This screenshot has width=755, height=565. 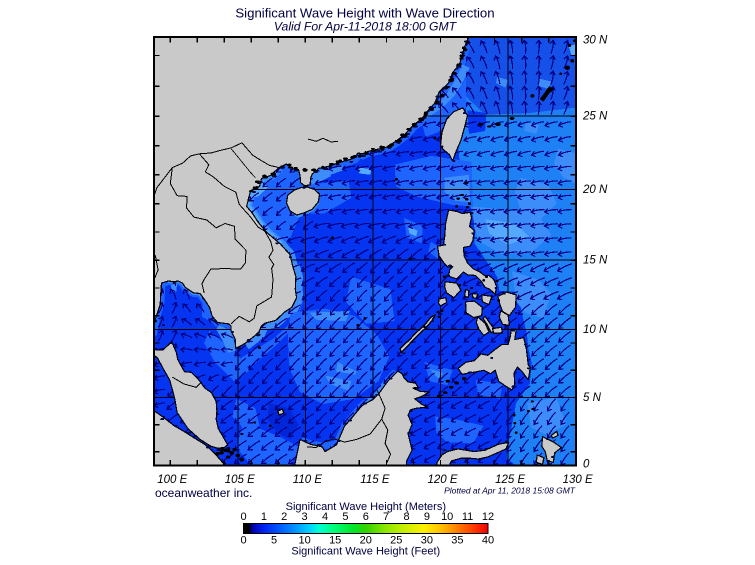 What do you see at coordinates (406, 517) in the screenshot?
I see `svg-text: 8` at bounding box center [406, 517].